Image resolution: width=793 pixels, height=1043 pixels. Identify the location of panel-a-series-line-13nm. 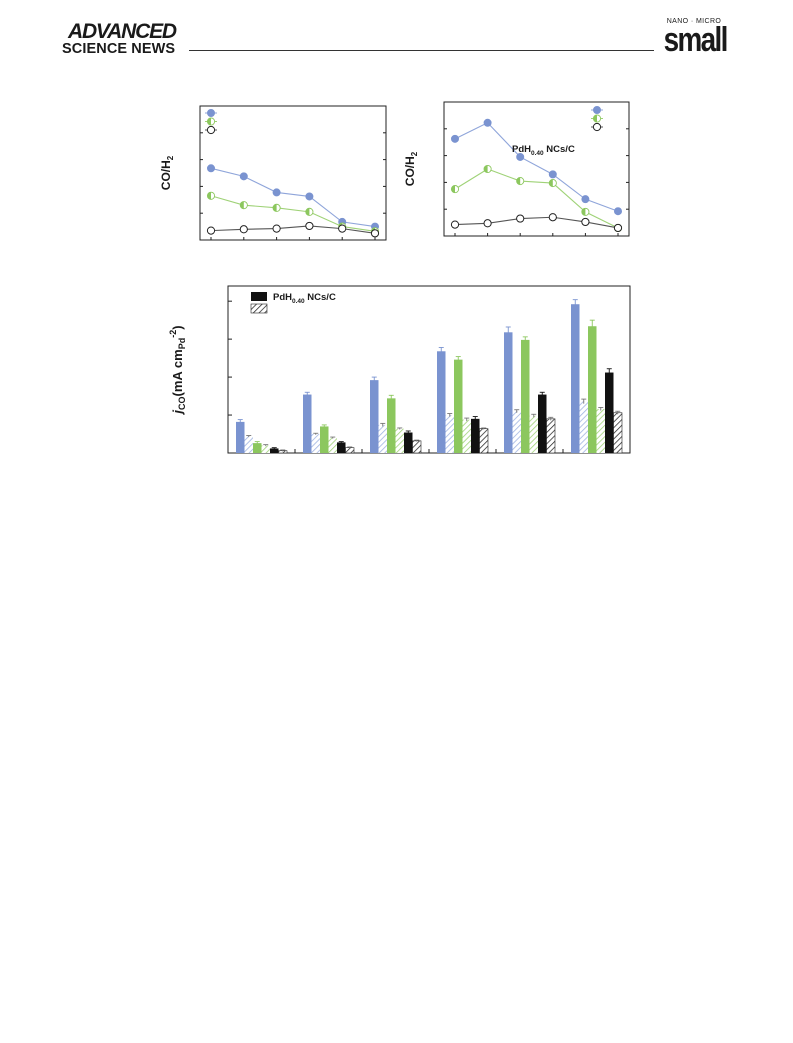
(293, 213).